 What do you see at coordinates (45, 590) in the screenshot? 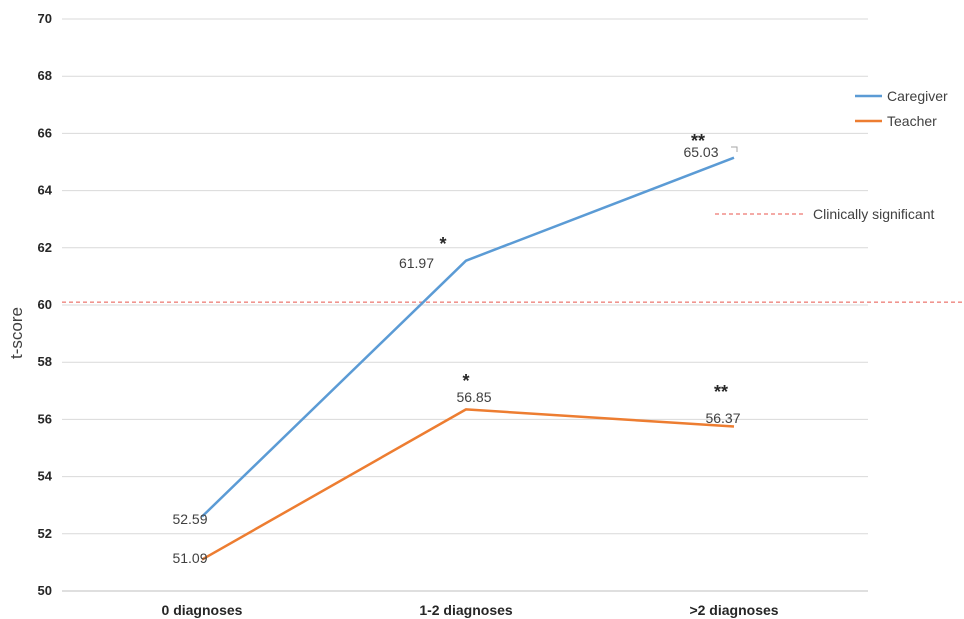
I see `y-tick-label: 50` at bounding box center [45, 590].